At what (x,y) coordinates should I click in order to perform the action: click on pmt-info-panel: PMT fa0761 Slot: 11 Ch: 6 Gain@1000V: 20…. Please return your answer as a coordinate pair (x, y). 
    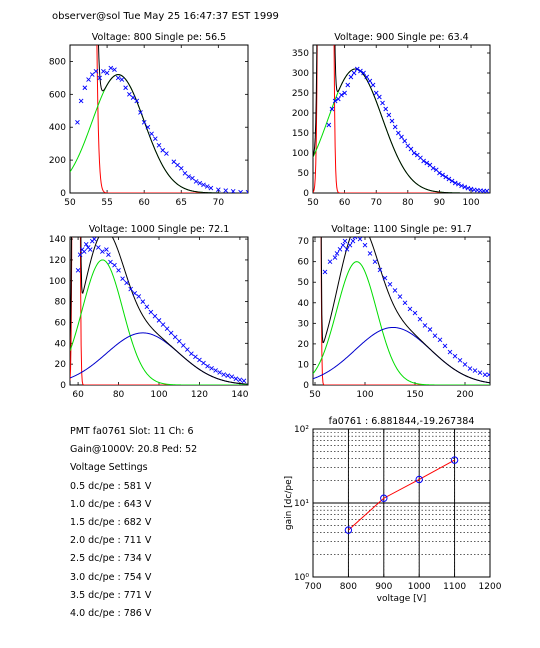
    Looking at the image, I should click on (133, 523).